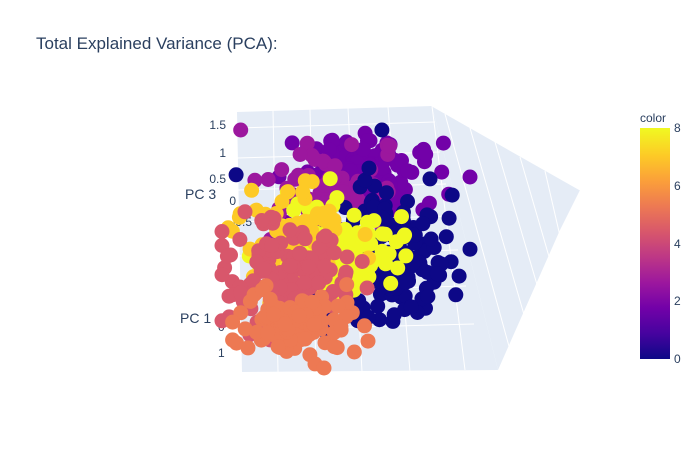  I want to click on x-tick-label: 1, so click(221, 353).